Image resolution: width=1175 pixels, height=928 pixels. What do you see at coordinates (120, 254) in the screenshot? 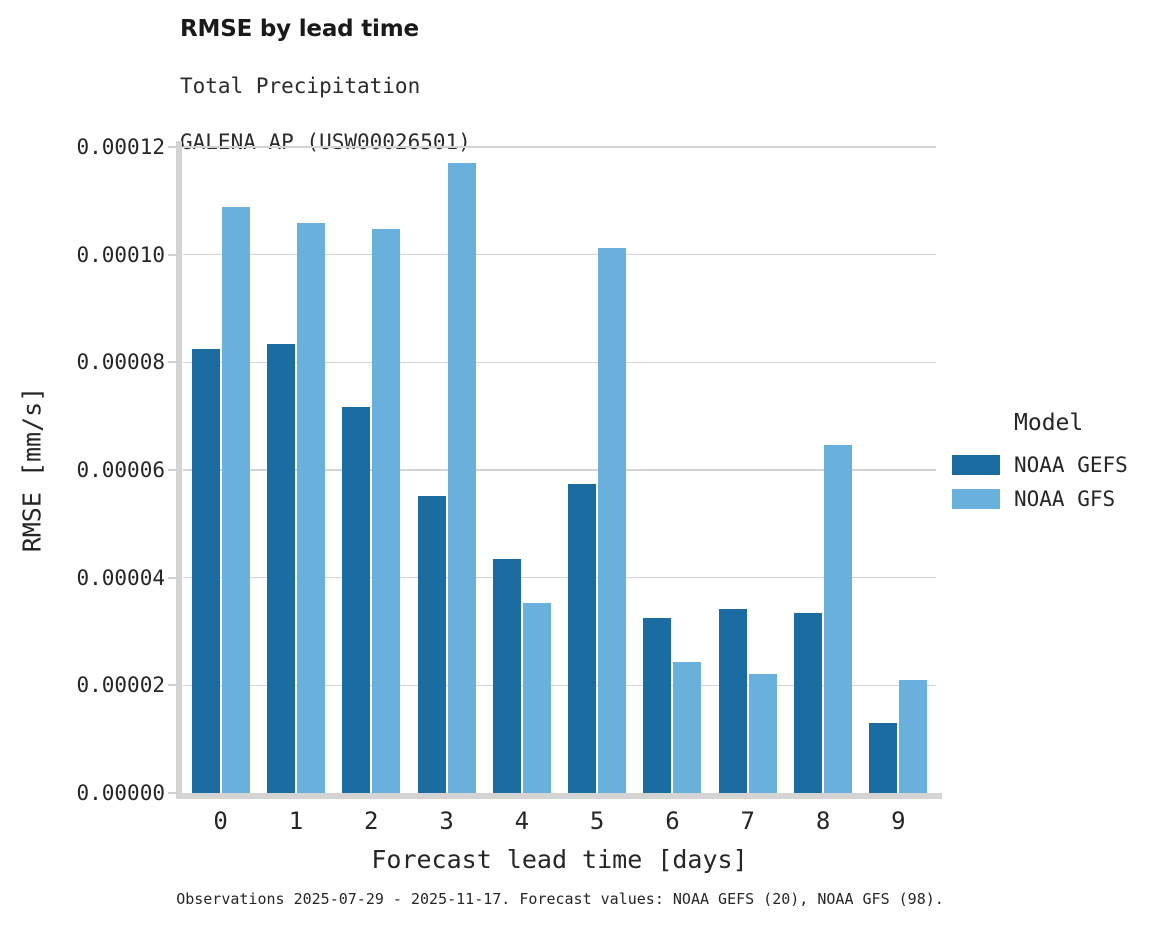
I see `y-axis-tick-label: 0.00010` at bounding box center [120, 254].